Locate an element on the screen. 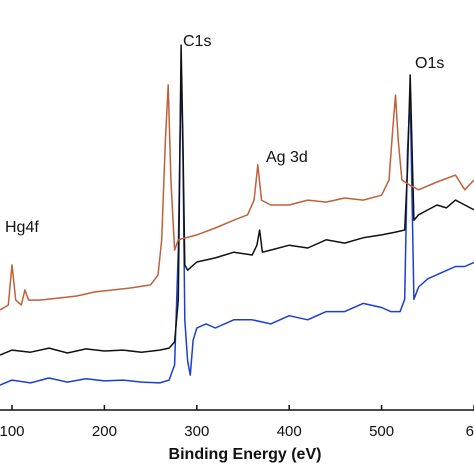 The width and height of the screenshot is (474, 474). x-tick-label: 300 is located at coordinates (196, 431).